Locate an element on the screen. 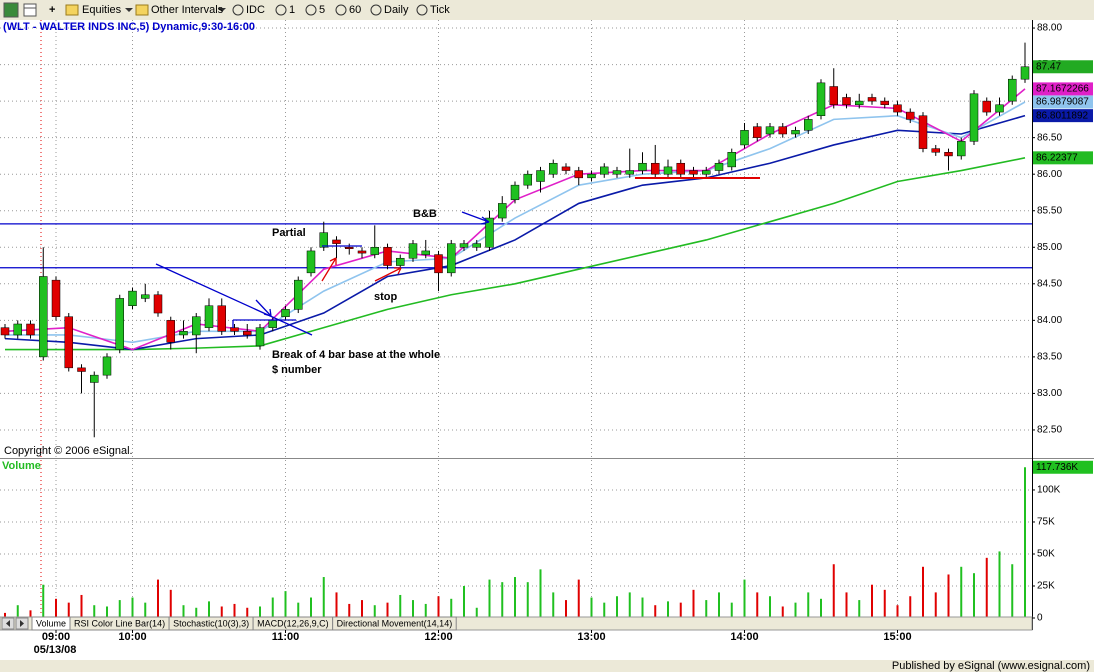 The height and width of the screenshot is (672, 1094). y-tick-label: 88.00 is located at coordinates (1049, 28).